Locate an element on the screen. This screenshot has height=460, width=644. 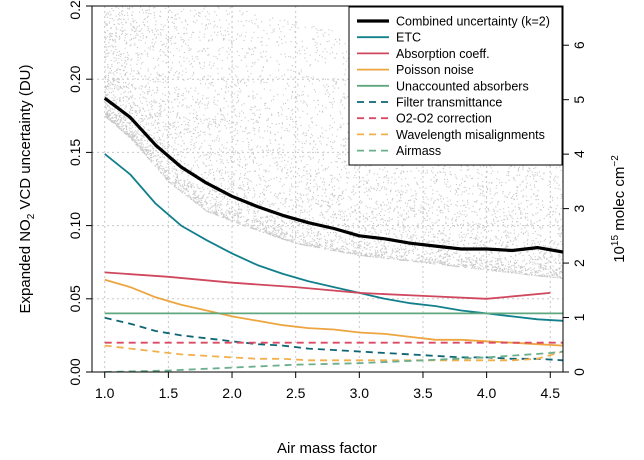
legend-label-0: Combined uncertainty (k=2) is located at coordinates (473, 22).